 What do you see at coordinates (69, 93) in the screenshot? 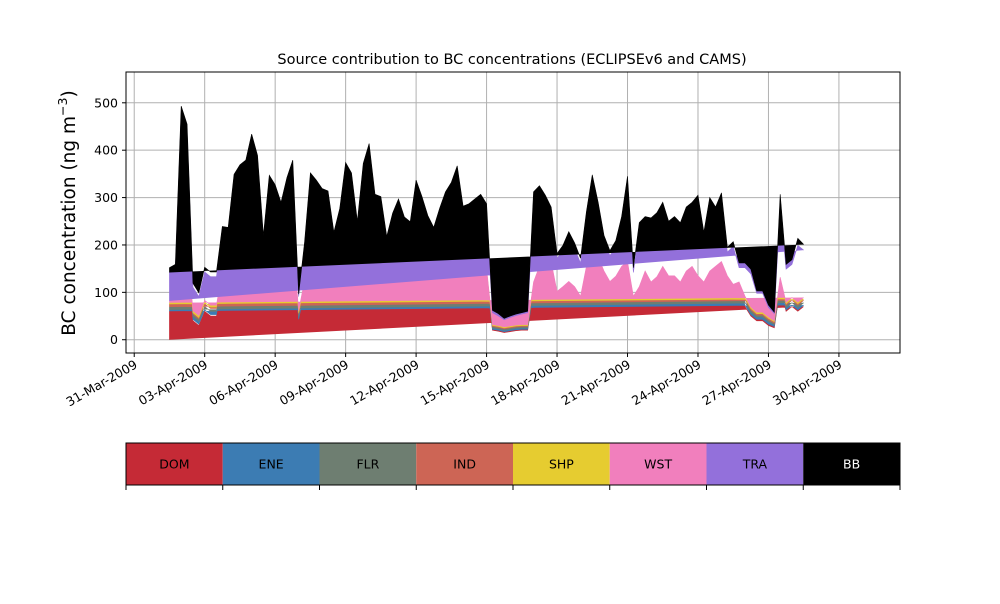
I see `y-axis-label-close: )` at bounding box center [69, 93].